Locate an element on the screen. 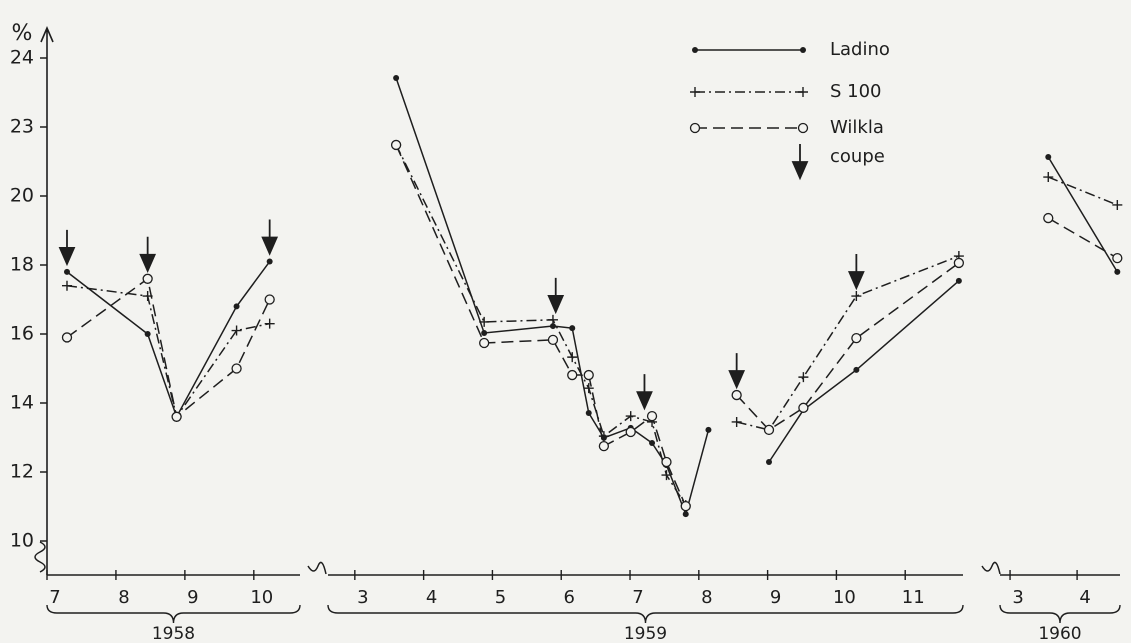  y-tick-label: 12 is located at coordinates (22, 472).